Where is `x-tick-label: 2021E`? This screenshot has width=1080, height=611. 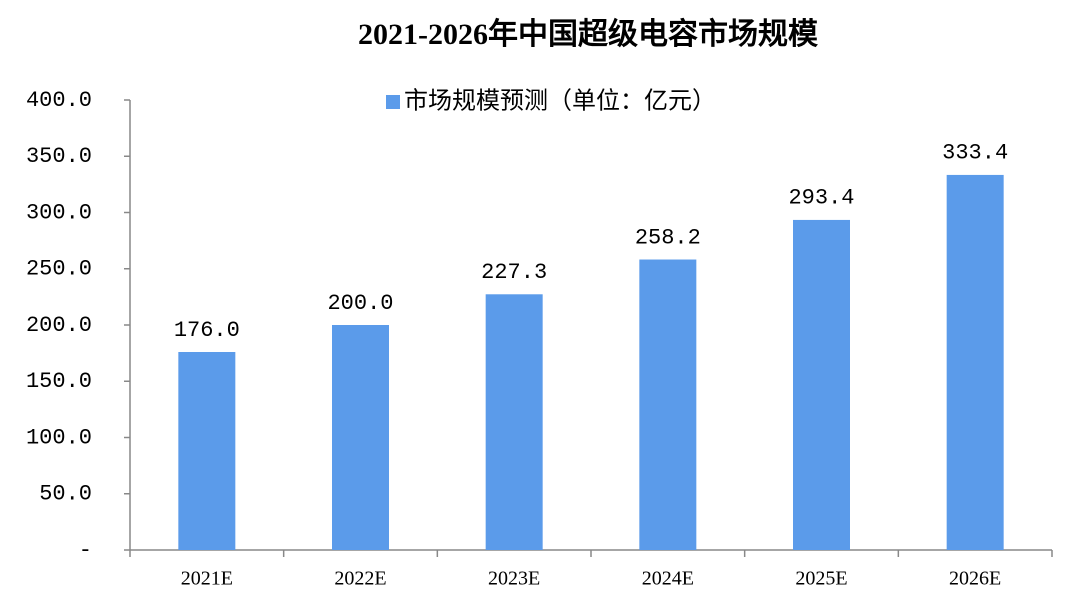 x-tick-label: 2021E is located at coordinates (207, 579).